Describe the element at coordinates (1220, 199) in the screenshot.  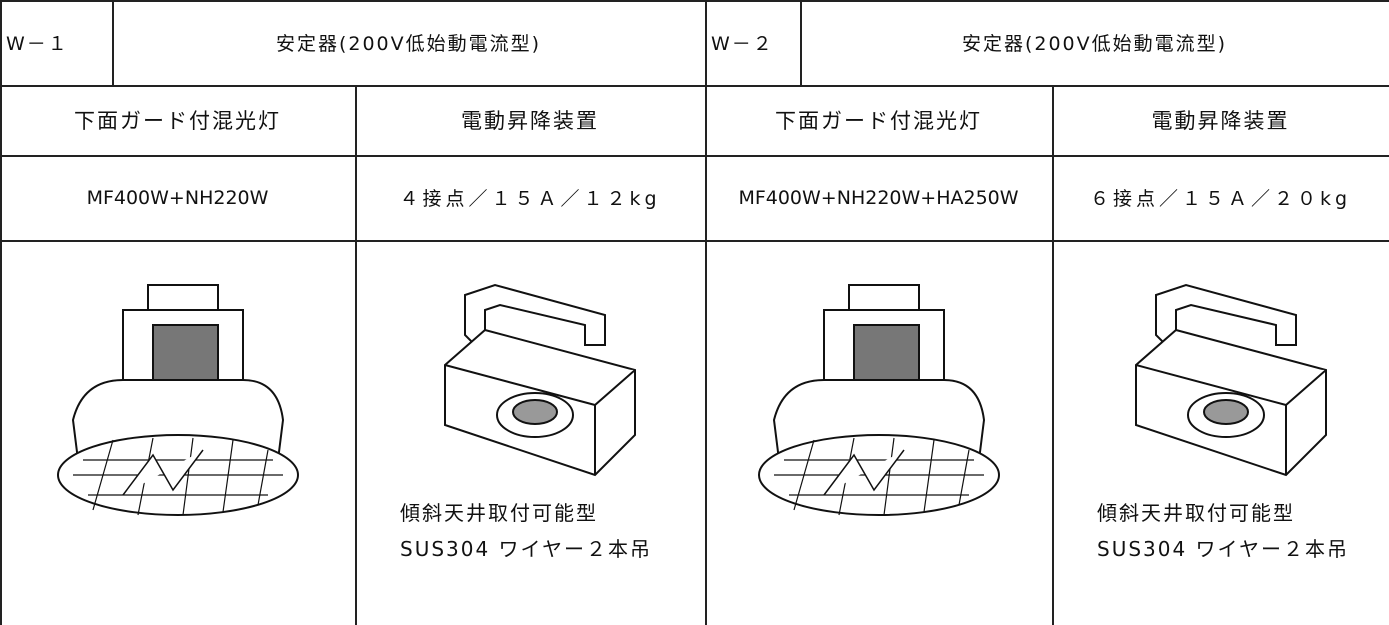
I see `item-spec: ６接点／１５Ａ／２０kg` at that location.